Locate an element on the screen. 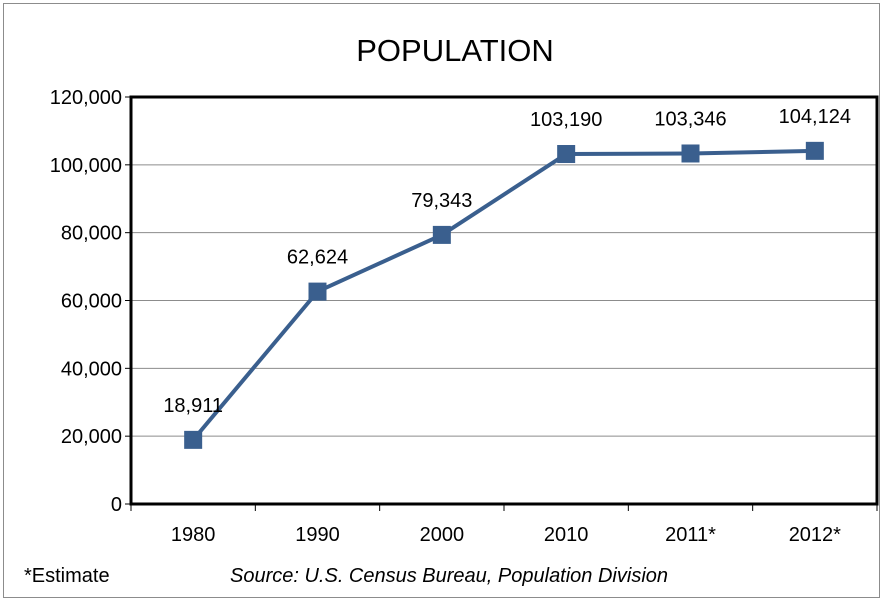  y-tick-label: 120,000 is located at coordinates (86, 98).